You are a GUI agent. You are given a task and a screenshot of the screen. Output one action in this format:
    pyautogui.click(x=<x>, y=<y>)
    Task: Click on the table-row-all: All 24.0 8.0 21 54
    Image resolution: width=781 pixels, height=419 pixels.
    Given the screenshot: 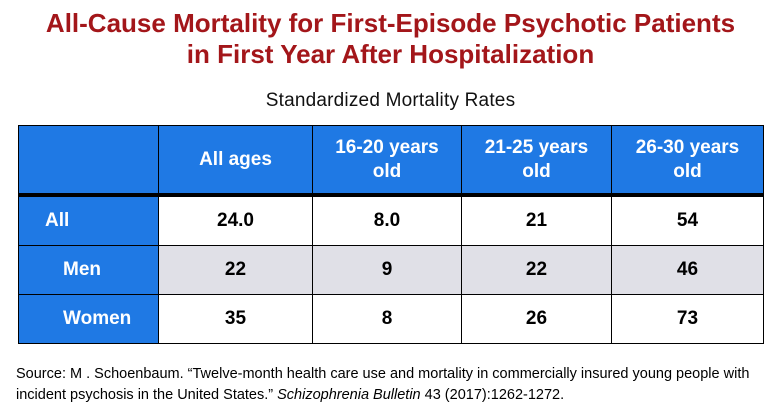 What is the action you would take?
    pyautogui.click(x=391, y=220)
    